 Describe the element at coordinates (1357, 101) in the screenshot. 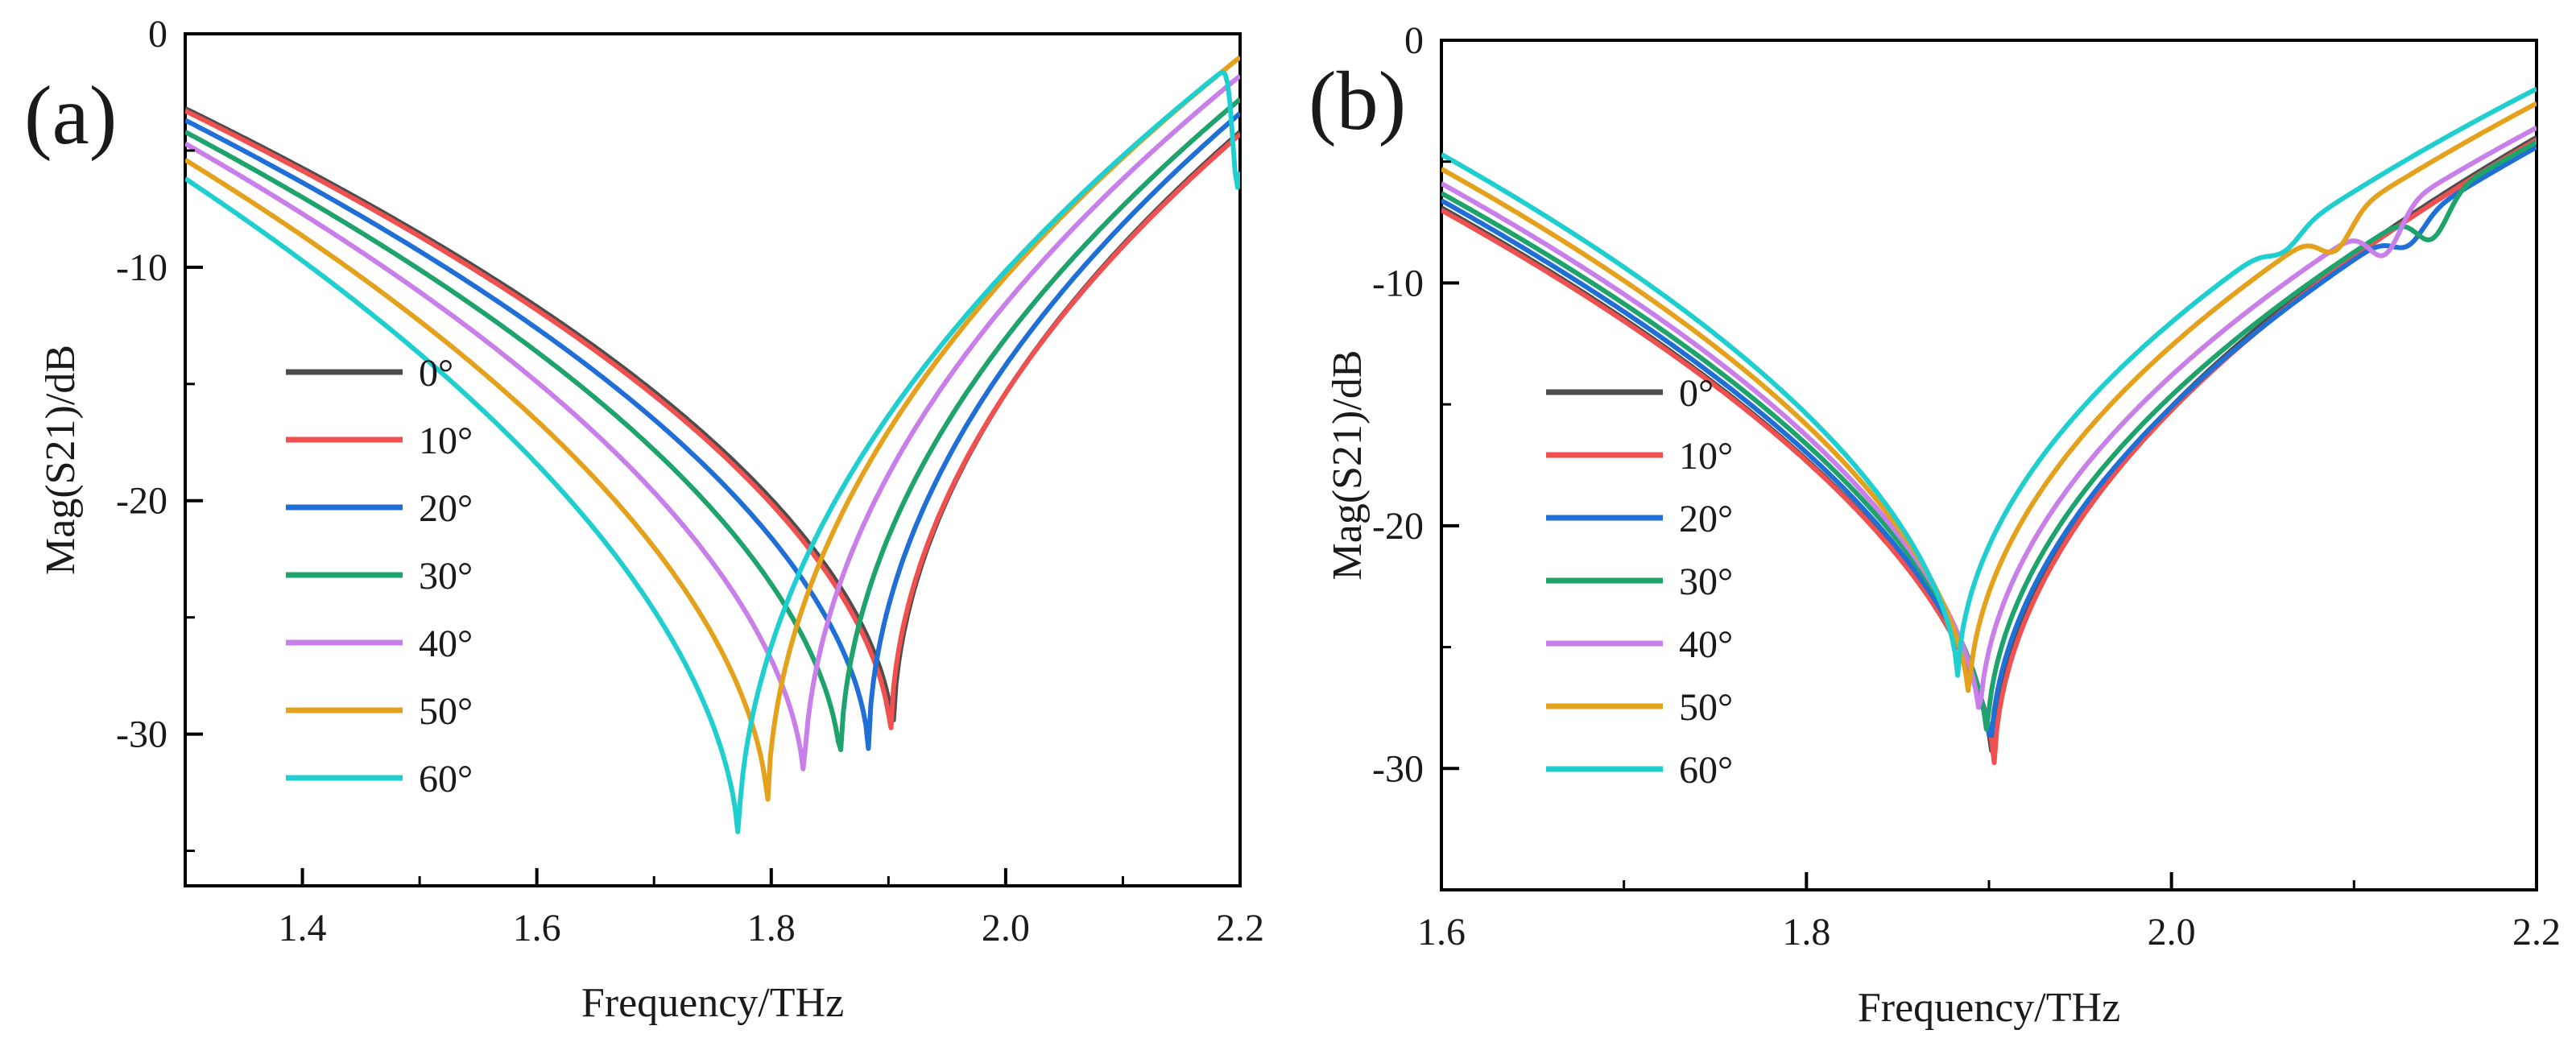

I see `panel-label: (b)` at that location.